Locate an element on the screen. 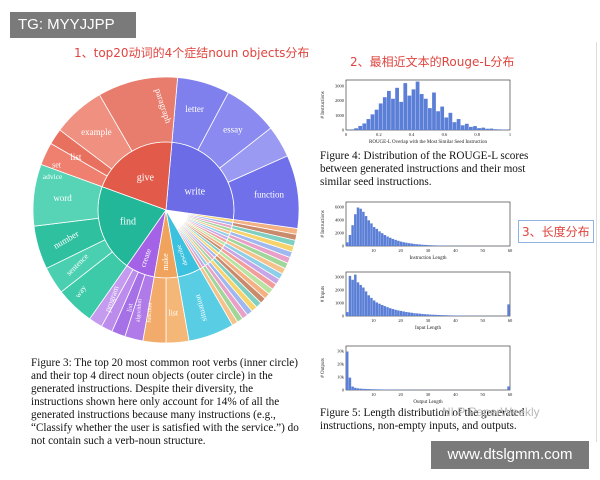  noun-label-list: list is located at coordinates (76, 157).